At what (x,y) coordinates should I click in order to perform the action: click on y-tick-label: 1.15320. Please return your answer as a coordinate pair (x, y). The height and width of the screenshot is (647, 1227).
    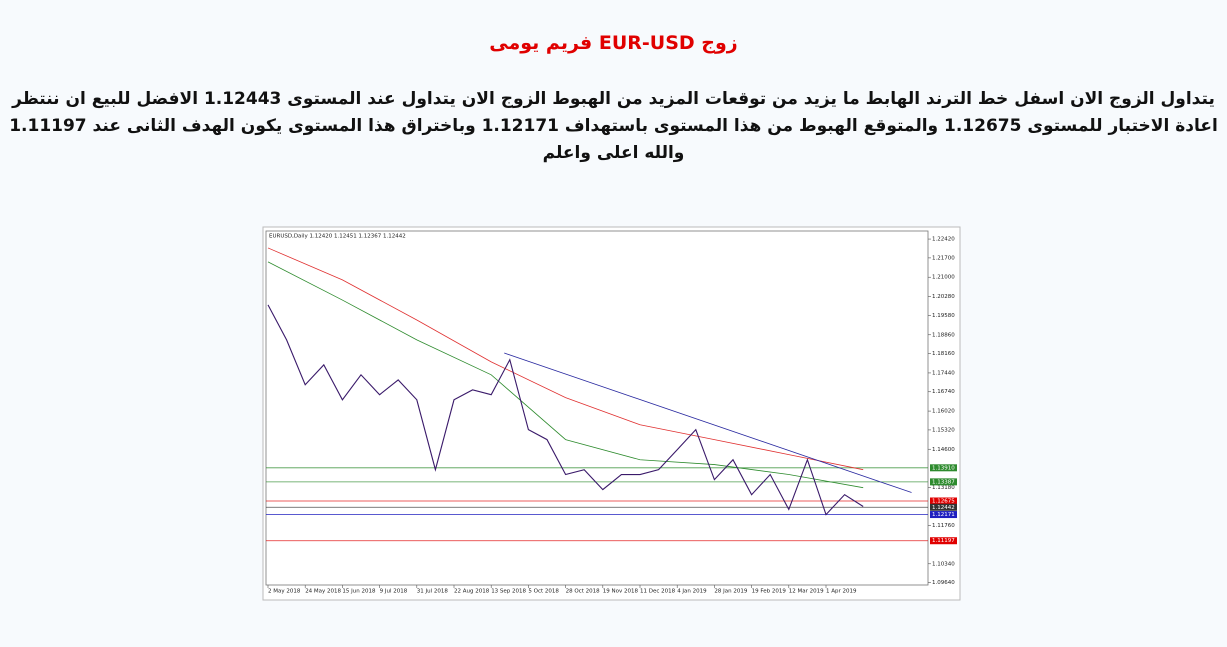
    Looking at the image, I should click on (943, 430).